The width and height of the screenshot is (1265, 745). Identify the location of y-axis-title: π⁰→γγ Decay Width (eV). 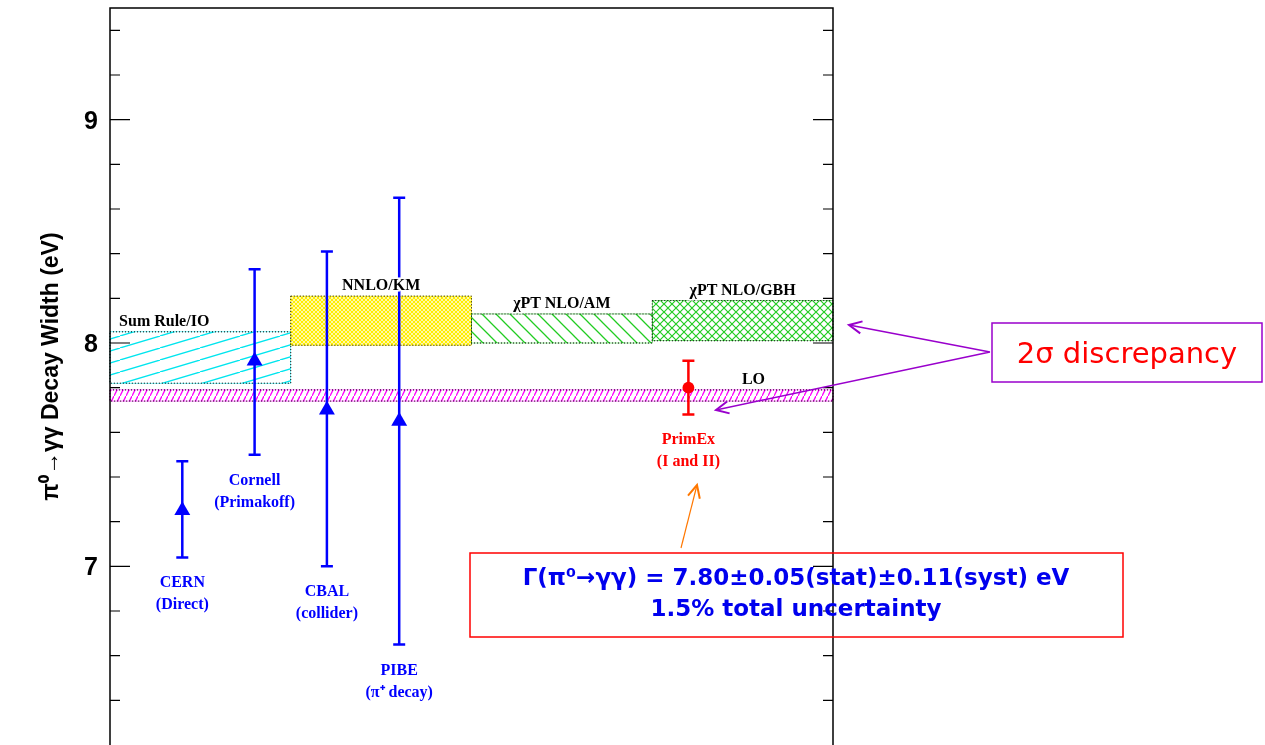
(50, 366).